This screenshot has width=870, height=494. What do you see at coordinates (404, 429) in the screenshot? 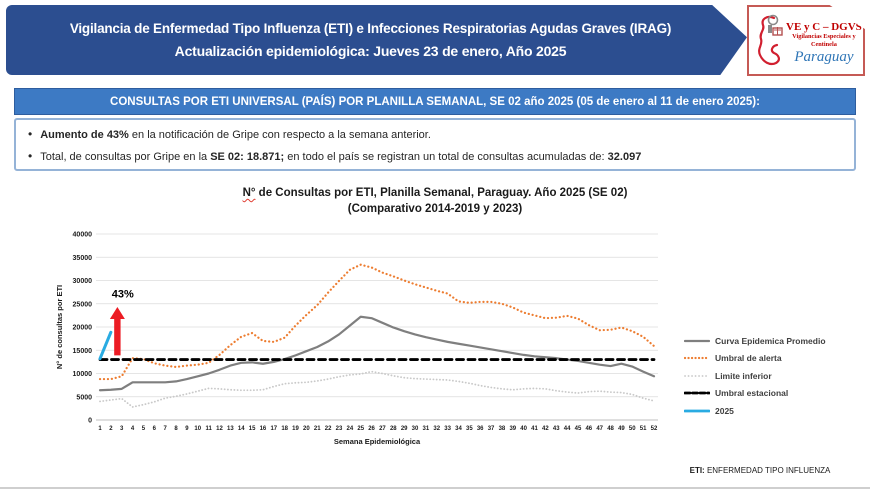
I see `x-tick-label: 29` at bounding box center [404, 429].